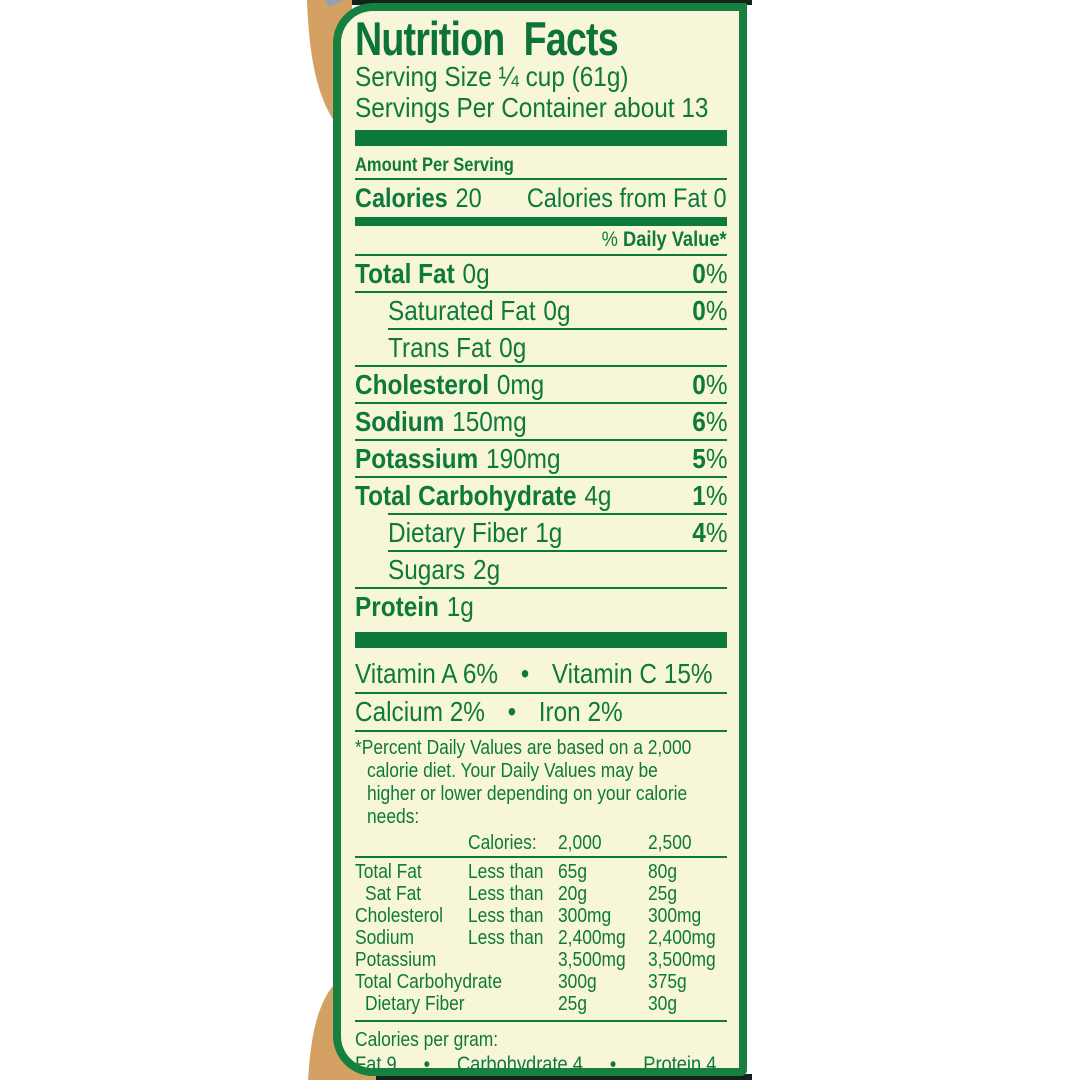 The image size is (1080, 1080). Describe the element at coordinates (557, 310) in the screenshot. I see `nutrient-row-saturated-fat: Saturated Fat 0g 0%` at that location.